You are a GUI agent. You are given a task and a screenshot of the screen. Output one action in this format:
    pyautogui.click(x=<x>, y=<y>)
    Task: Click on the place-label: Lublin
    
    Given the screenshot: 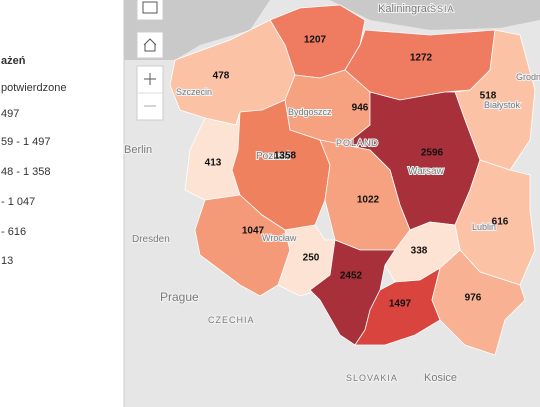 What is the action you would take?
    pyautogui.click(x=484, y=227)
    